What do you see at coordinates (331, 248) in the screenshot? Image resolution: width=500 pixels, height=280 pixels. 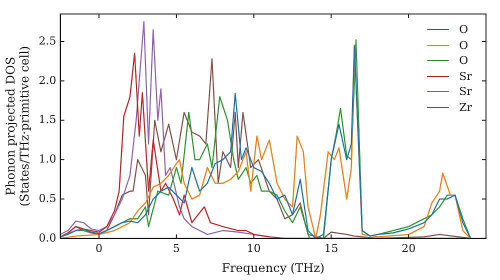 I see `x-tick-label: 15` at bounding box center [331, 248].